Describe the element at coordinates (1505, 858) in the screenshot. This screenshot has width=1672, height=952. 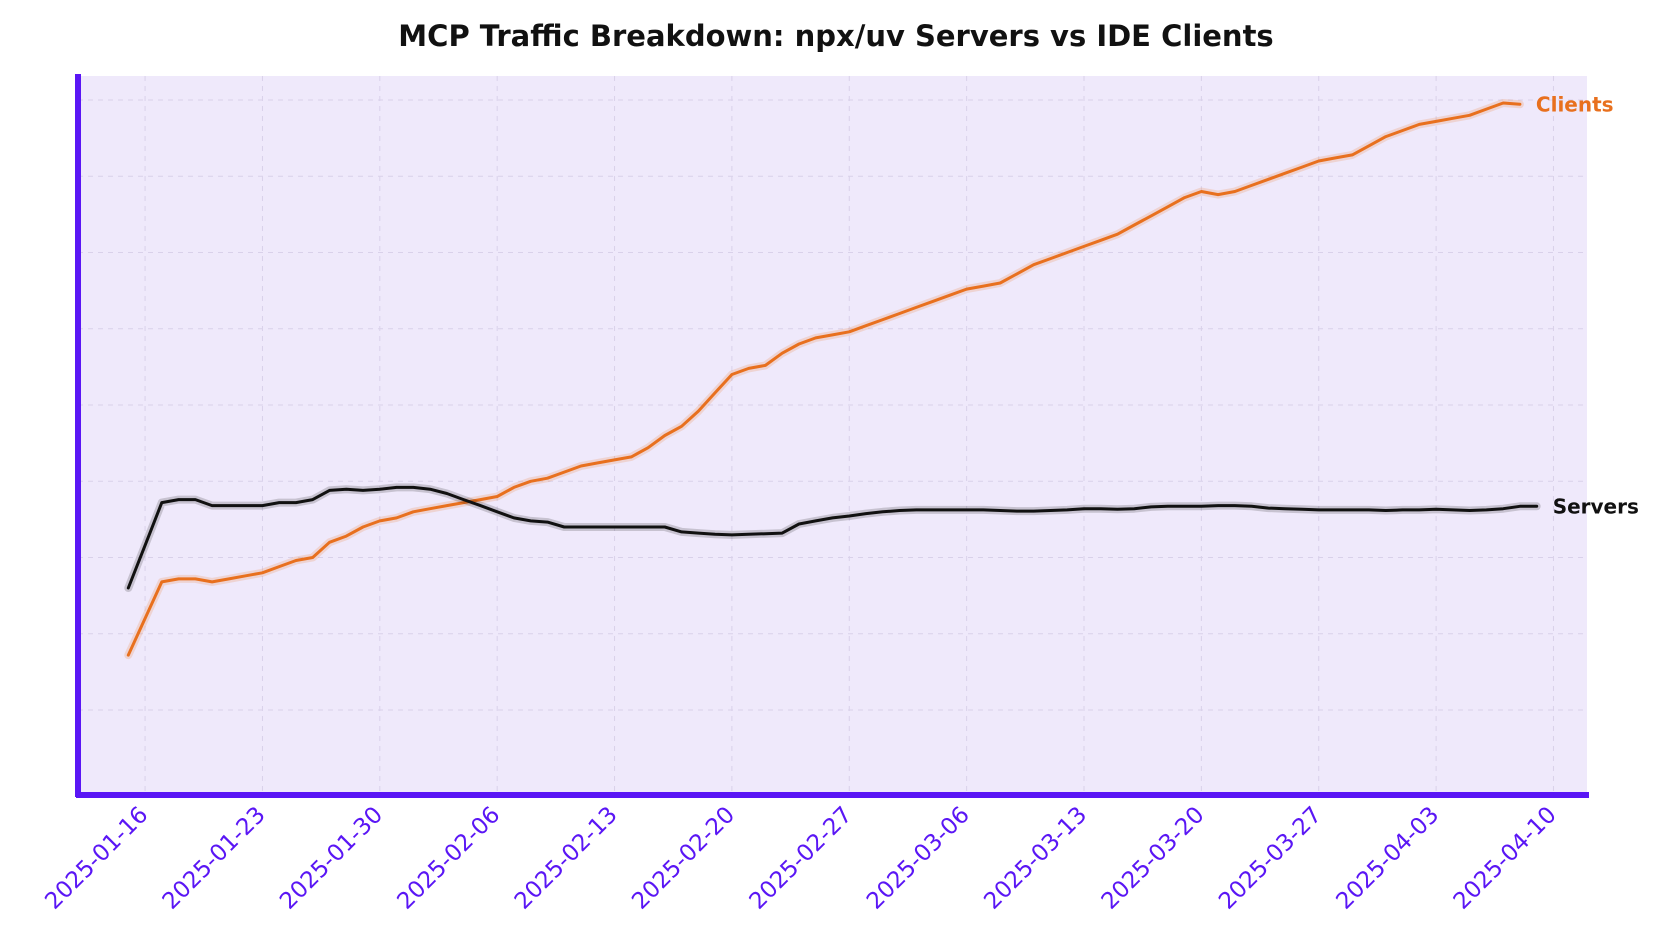
I see `x-tick-label: 2025-04-10` at that location.